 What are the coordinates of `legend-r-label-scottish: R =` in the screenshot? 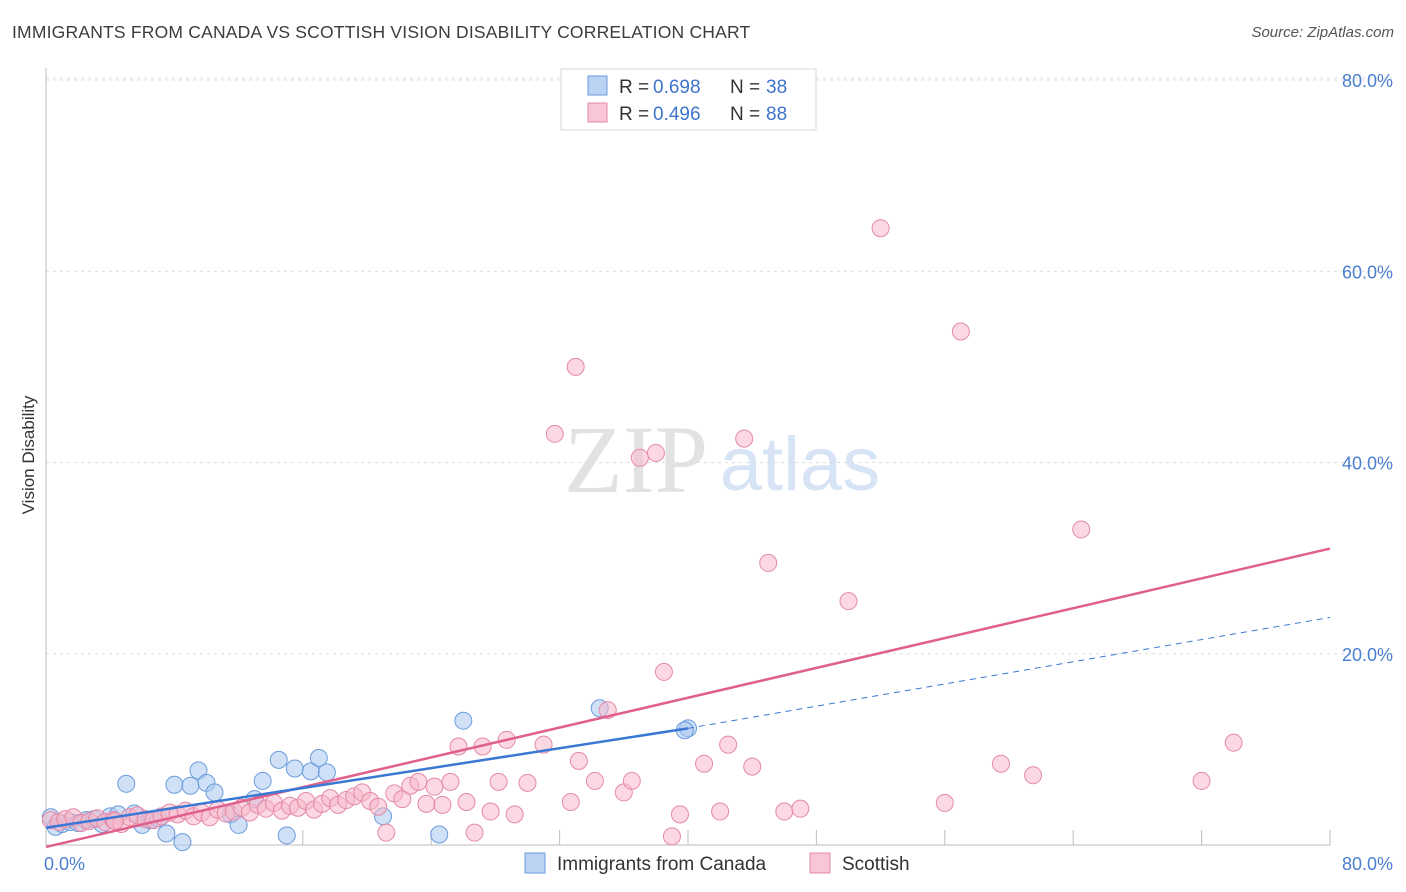 It's located at (634, 114).